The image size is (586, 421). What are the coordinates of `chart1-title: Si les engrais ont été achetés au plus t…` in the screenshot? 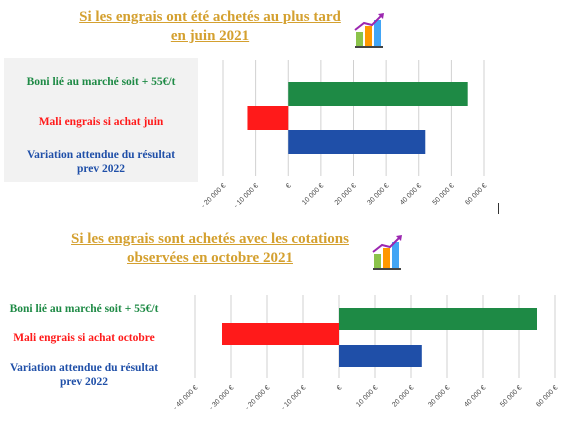 It's located at (210, 27).